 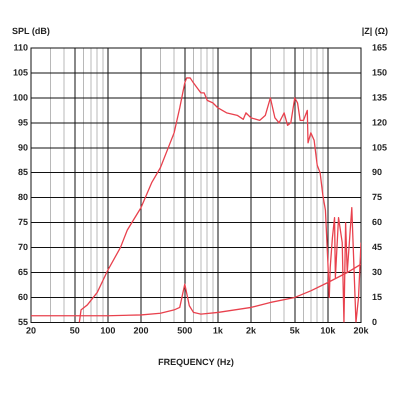 What do you see at coordinates (218, 330) in the screenshot?
I see `x-tick-label: 1k` at bounding box center [218, 330].